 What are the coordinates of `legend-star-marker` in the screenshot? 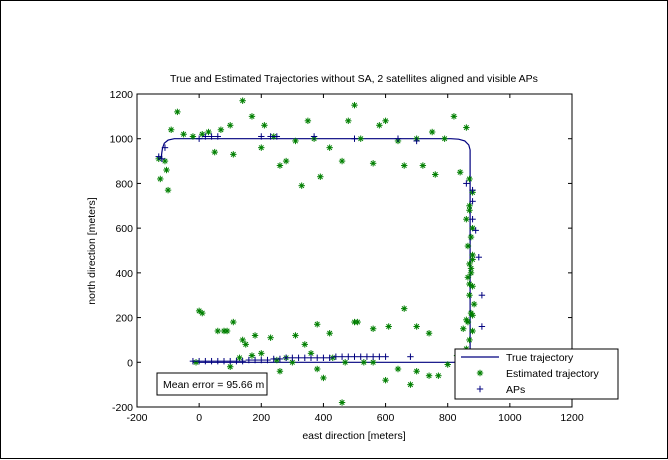 It's located at (480, 373).